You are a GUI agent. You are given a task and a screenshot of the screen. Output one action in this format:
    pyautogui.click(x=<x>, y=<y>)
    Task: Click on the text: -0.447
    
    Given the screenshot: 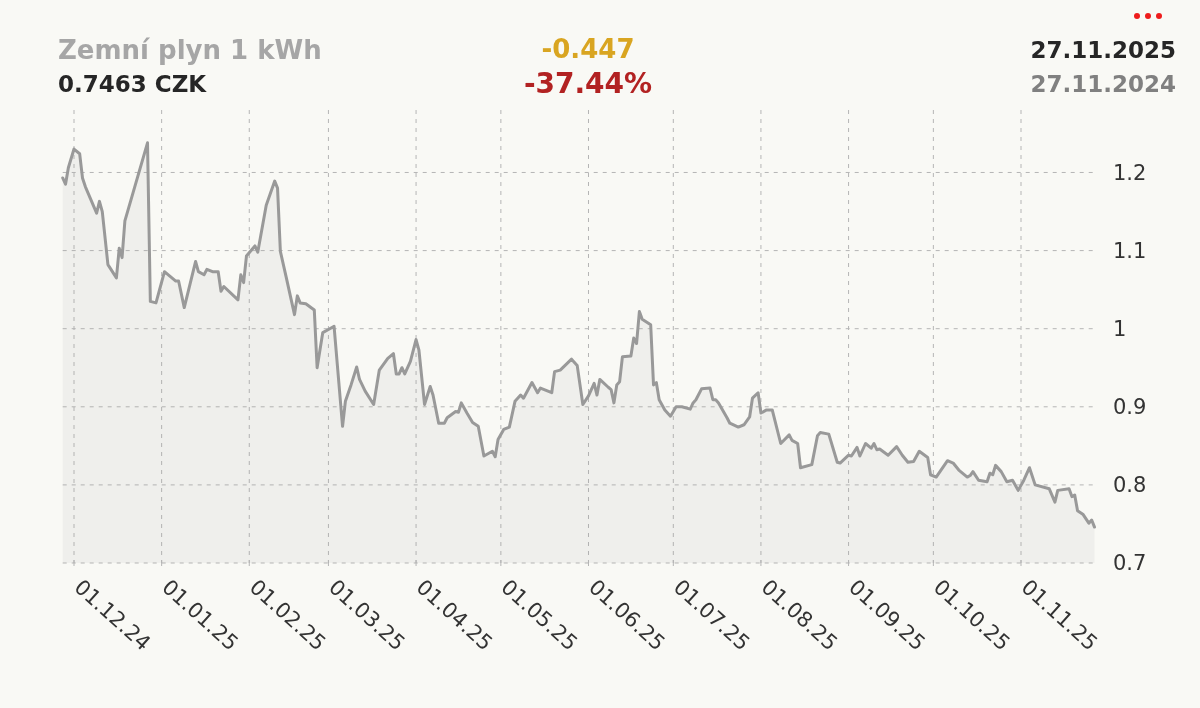 What is the action you would take?
    pyautogui.click(x=588, y=49)
    